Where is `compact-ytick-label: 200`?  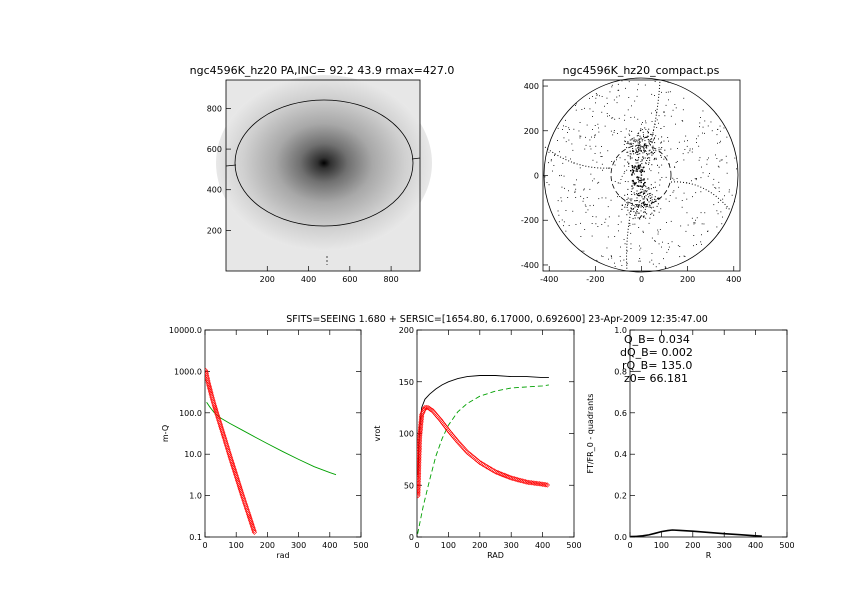 compact-ytick-label: 200 is located at coordinates (531, 131).